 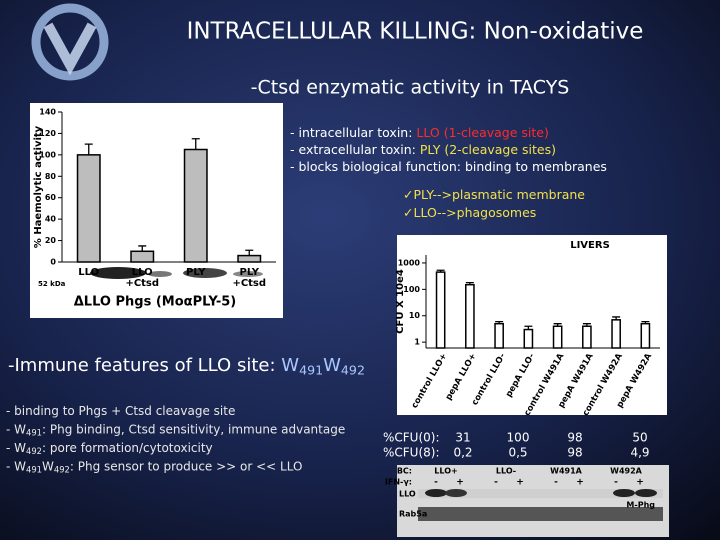 I want to click on text-segment: ✓LLO-->phagosomes, so click(x=469, y=212).